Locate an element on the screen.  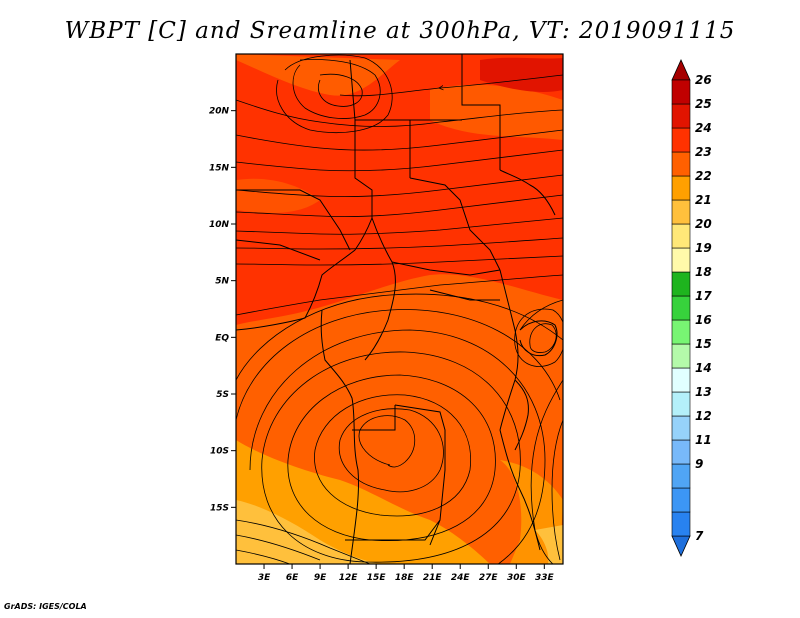
colorbar-label: 26 is located at coordinates (703, 80).